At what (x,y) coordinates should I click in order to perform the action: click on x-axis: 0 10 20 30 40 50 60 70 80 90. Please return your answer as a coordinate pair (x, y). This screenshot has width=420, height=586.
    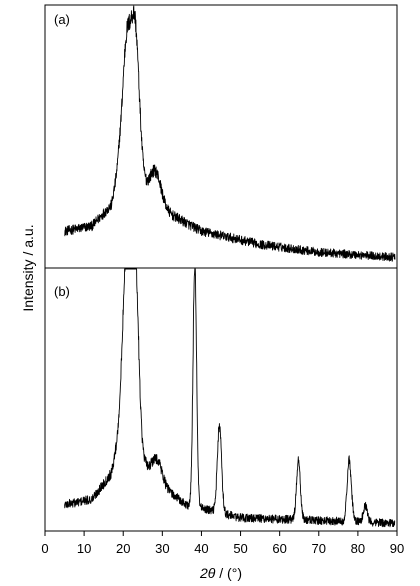
    Looking at the image, I should click on (222, 543).